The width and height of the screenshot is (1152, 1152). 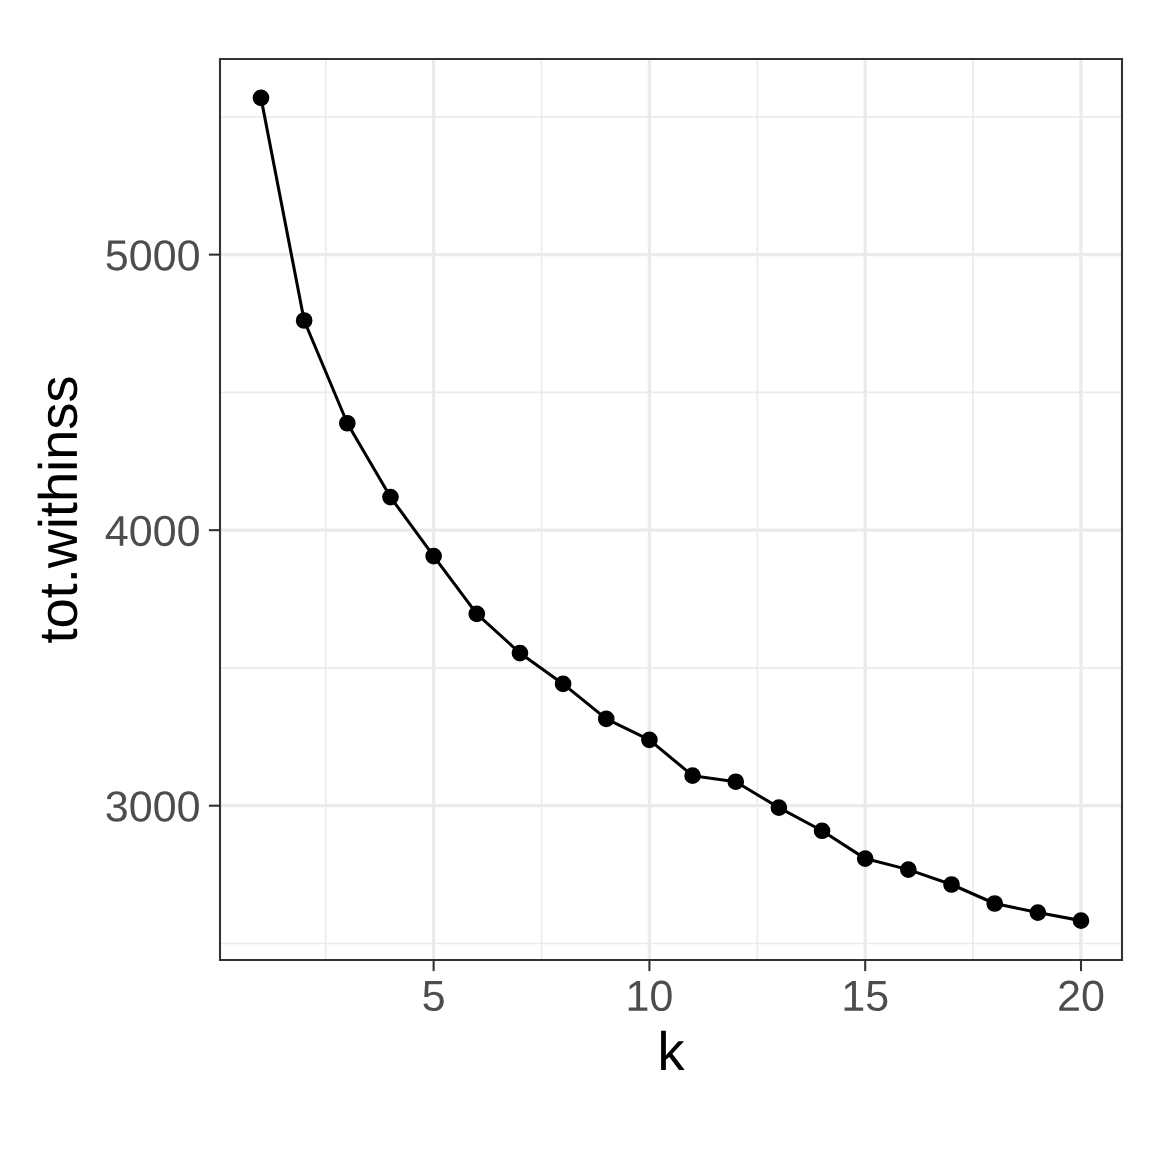 What do you see at coordinates (152, 806) in the screenshot?
I see `y-tick-label: 3000` at bounding box center [152, 806].